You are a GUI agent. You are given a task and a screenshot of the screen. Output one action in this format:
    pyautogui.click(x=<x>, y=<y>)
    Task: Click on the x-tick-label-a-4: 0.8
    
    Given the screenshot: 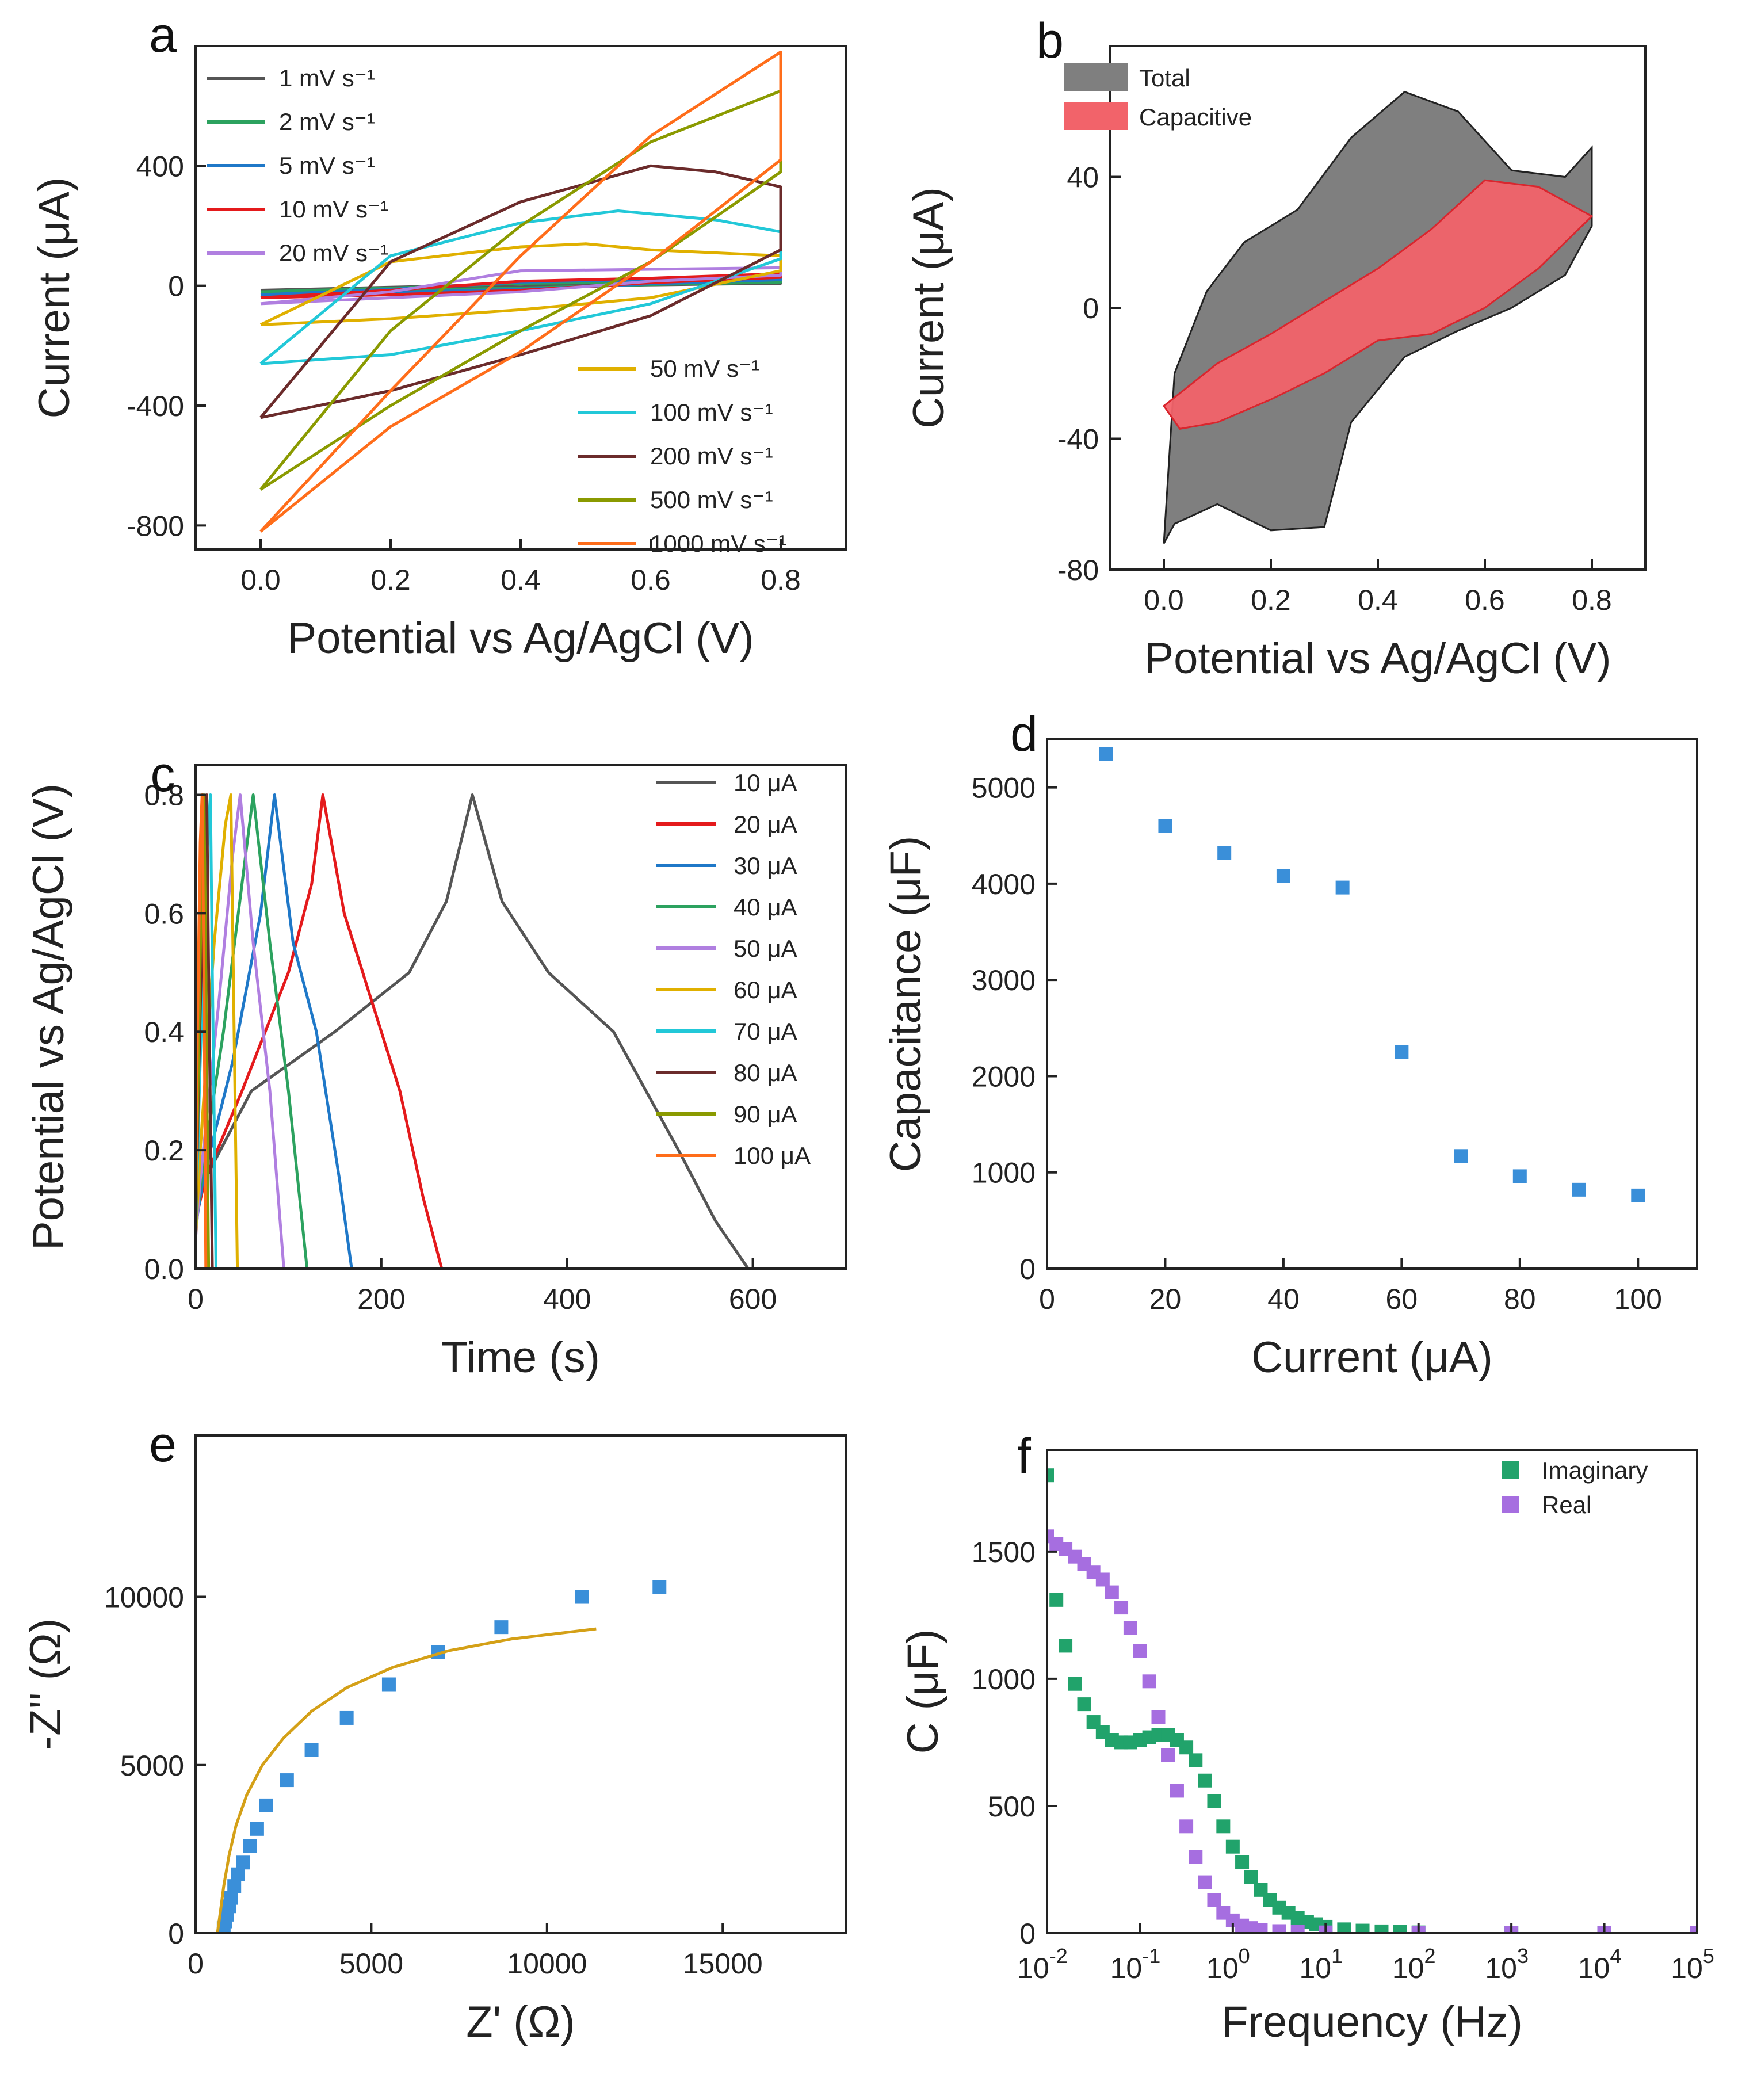 What is the action you would take?
    pyautogui.click(x=781, y=580)
    